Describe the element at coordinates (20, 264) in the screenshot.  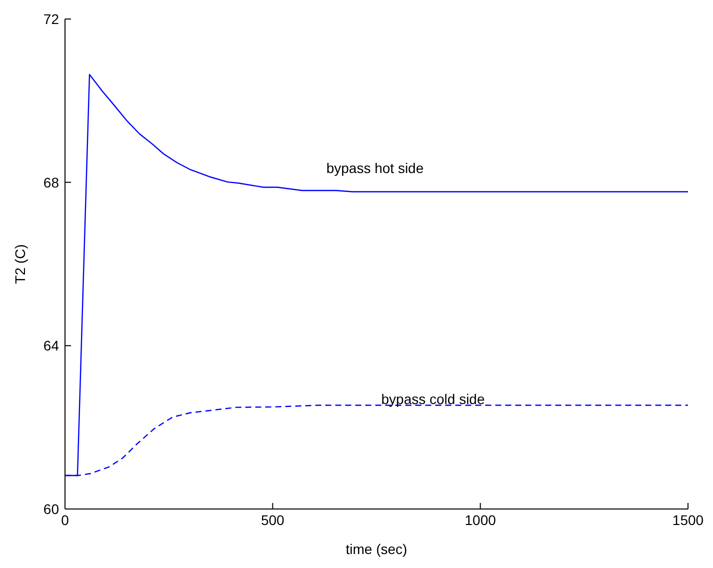
I see `y-axis-title: T2 (C)` at that location.